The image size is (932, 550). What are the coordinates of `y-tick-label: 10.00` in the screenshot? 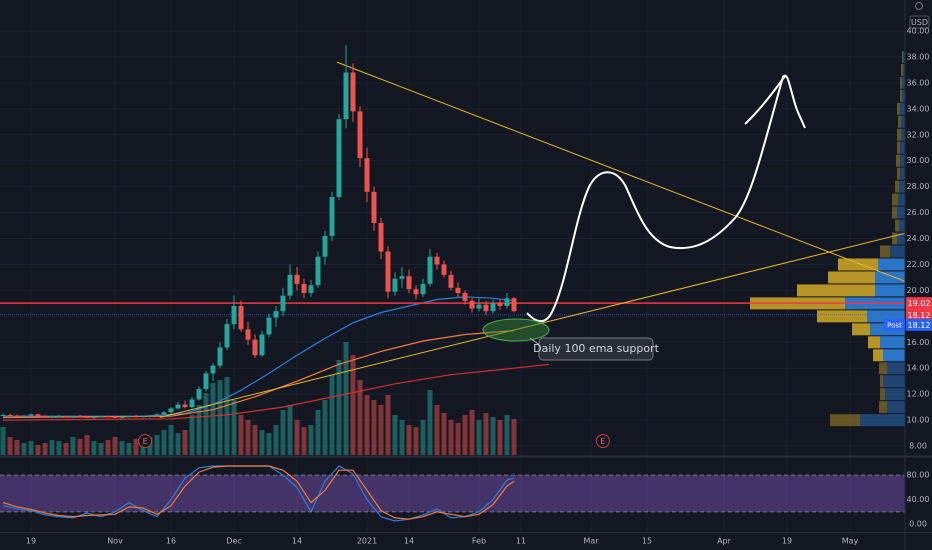 It's located at (918, 420).